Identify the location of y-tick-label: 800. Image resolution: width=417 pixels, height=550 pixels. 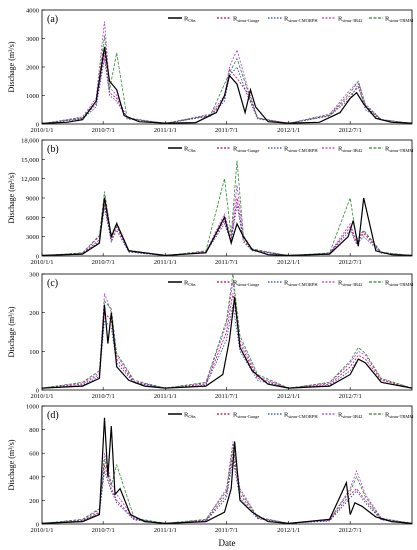
(34, 430).